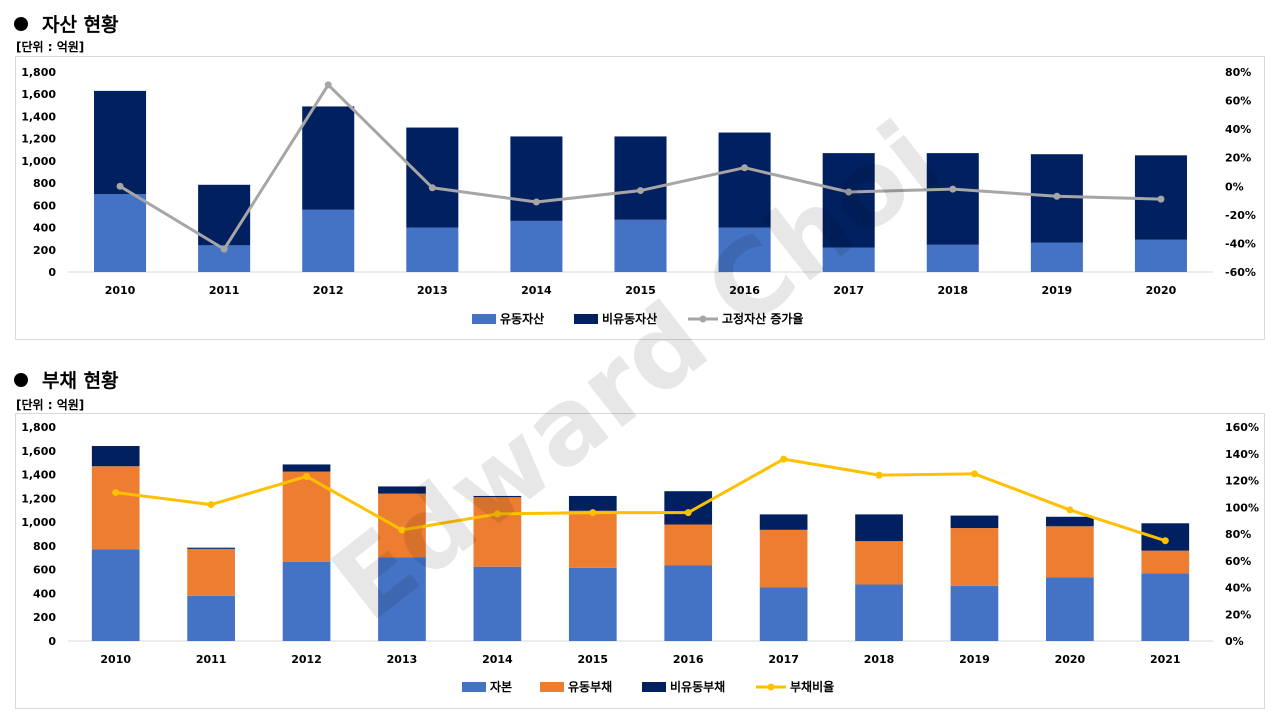  What do you see at coordinates (38, 427) in the screenshot?
I see `y-tick-label: 1,800` at bounding box center [38, 427].